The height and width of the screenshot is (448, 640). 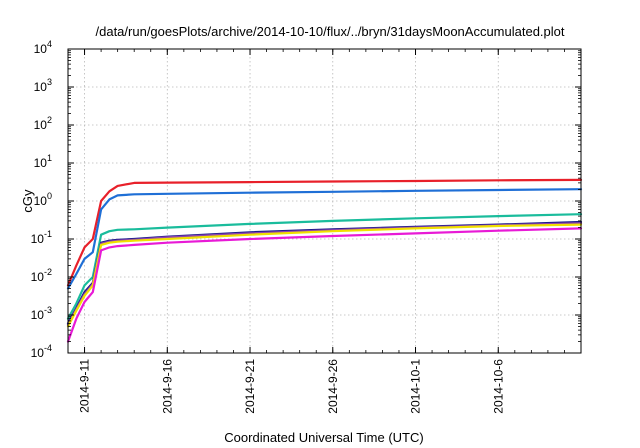 I want to click on x-tick-label: 2014-9-26, so click(x=333, y=386).